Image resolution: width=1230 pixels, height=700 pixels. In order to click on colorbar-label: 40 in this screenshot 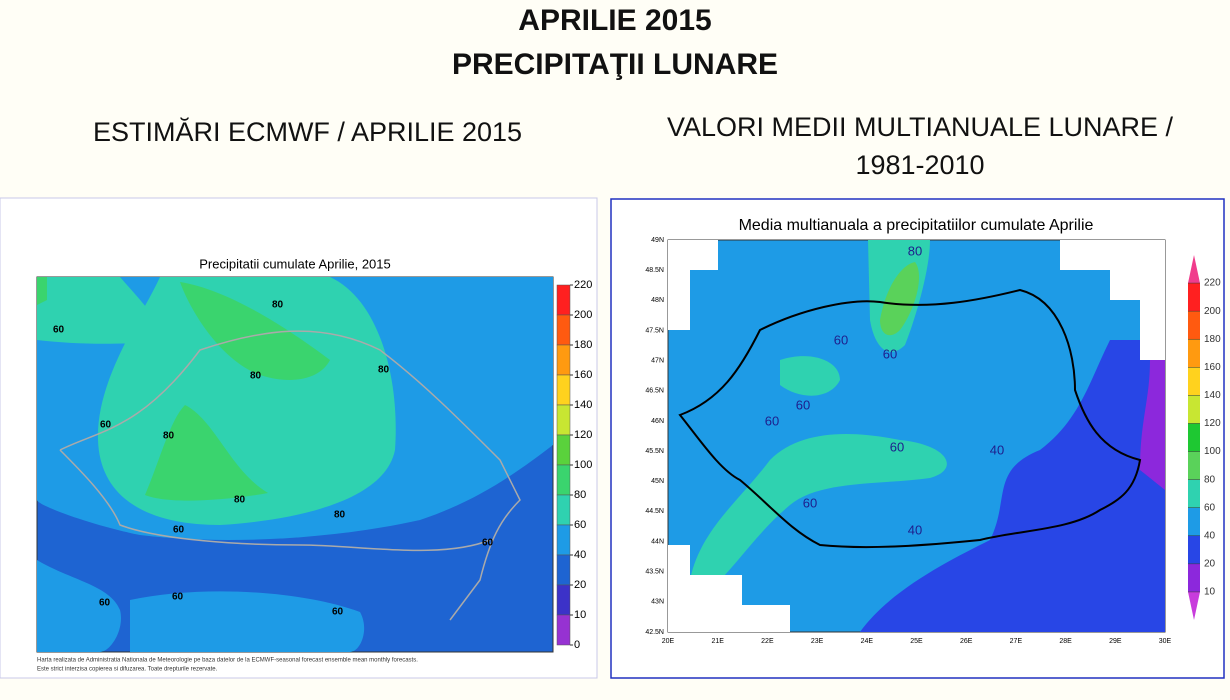, I will do `click(1210, 535)`.